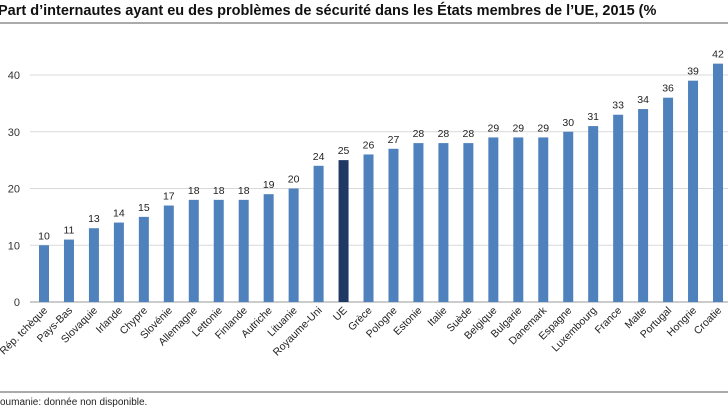 Image resolution: width=728 pixels, height=409 pixels. Describe the element at coordinates (143, 259) in the screenshot. I see `bar-chypre` at that location.